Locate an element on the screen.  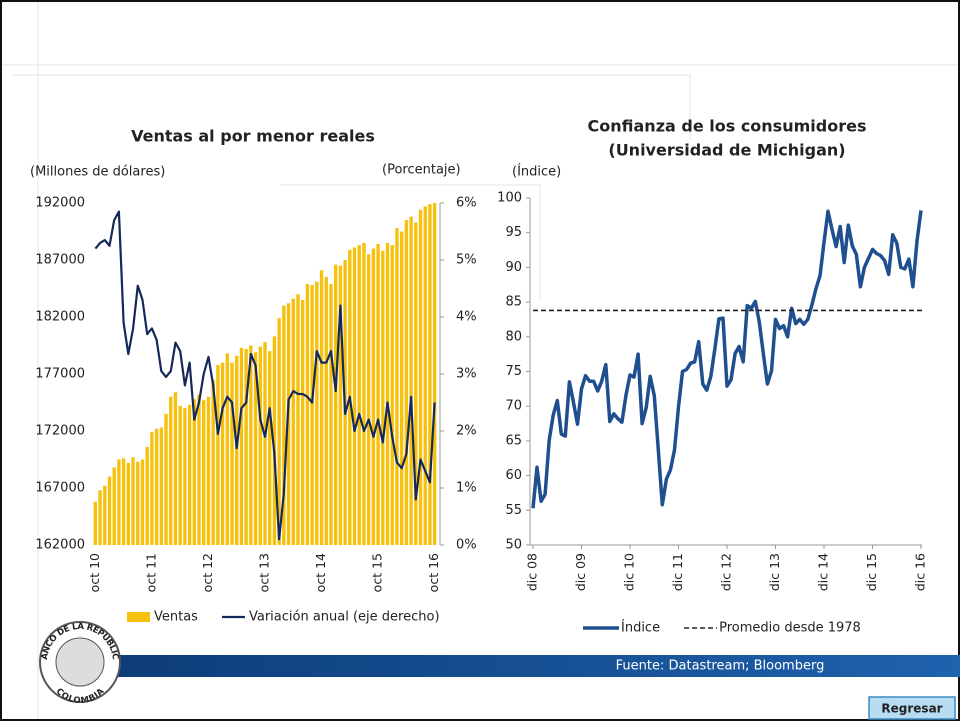
legend-label: Índice is located at coordinates (640, 628).